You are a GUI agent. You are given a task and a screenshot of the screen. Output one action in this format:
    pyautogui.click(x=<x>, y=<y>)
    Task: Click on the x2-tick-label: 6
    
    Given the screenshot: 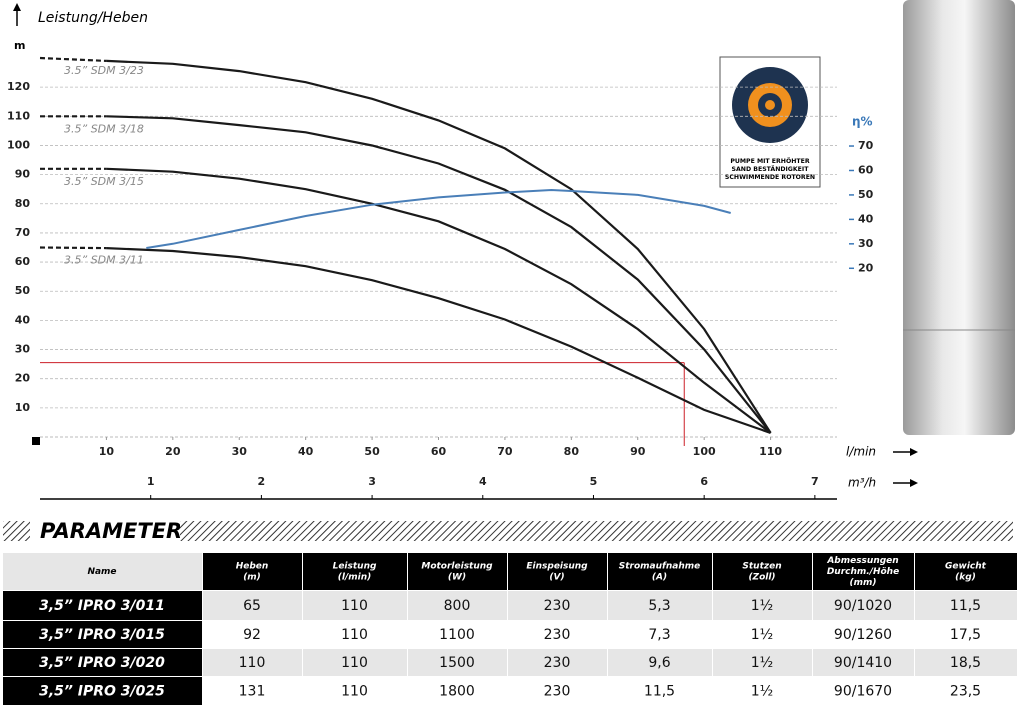 What is the action you would take?
    pyautogui.click(x=704, y=481)
    